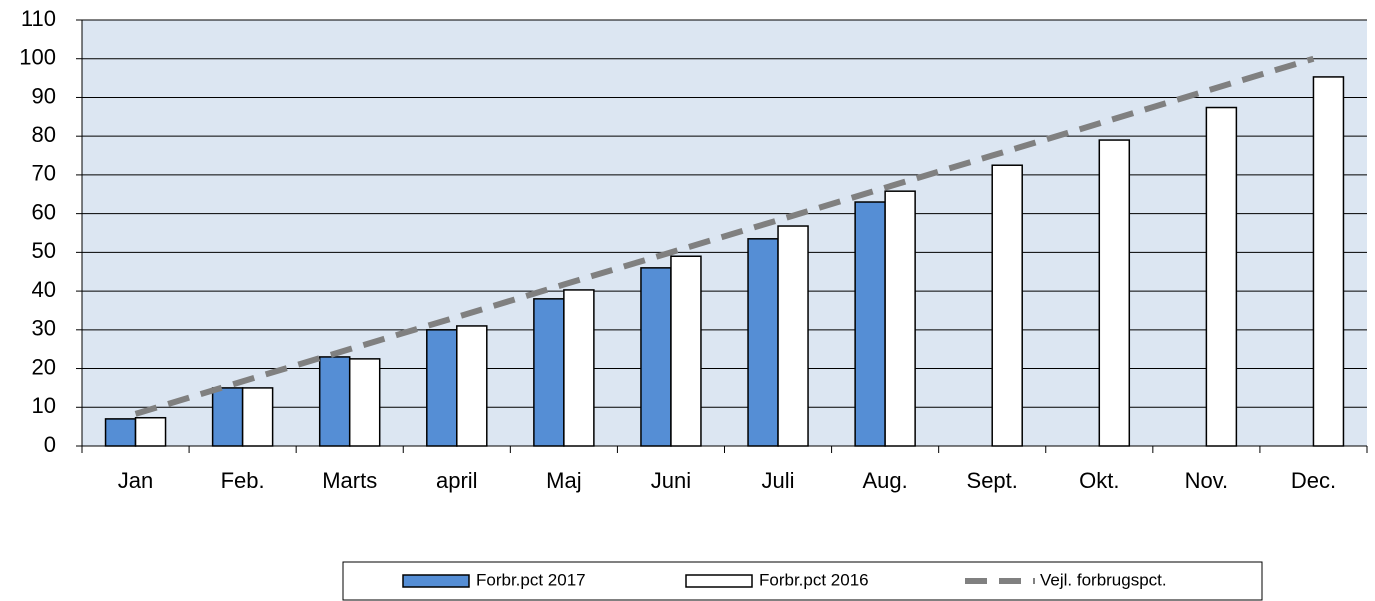 This screenshot has height=601, width=1375. Describe the element at coordinates (44, 405) in the screenshot. I see `y-tick-label: 10` at that location.